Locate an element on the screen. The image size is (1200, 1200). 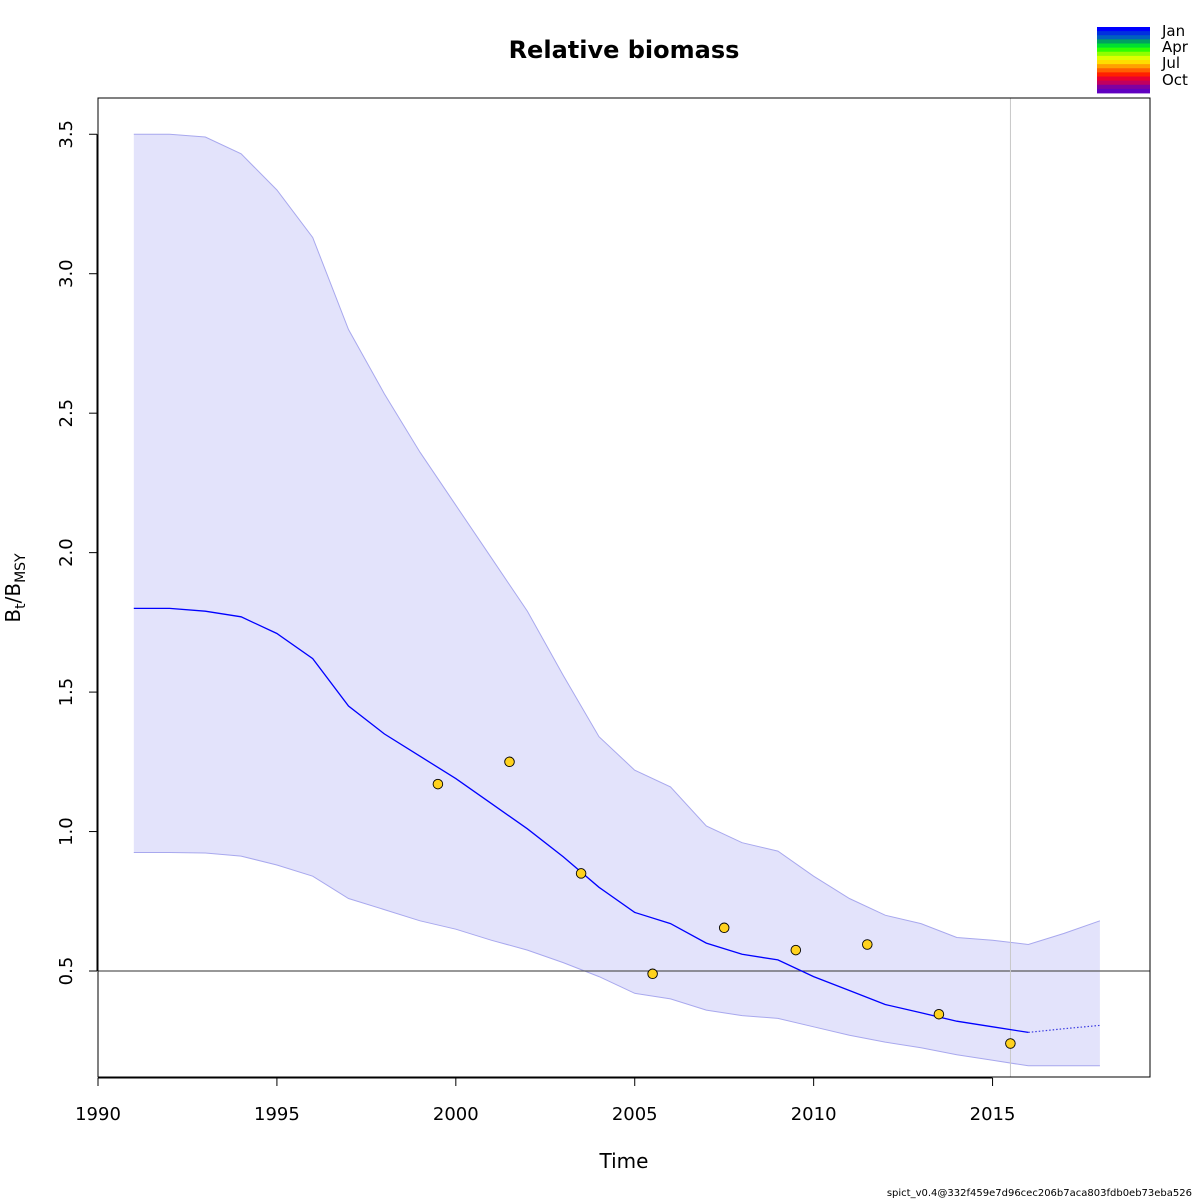
y-label-sub-msy: MSY is located at coordinates (21, 568).